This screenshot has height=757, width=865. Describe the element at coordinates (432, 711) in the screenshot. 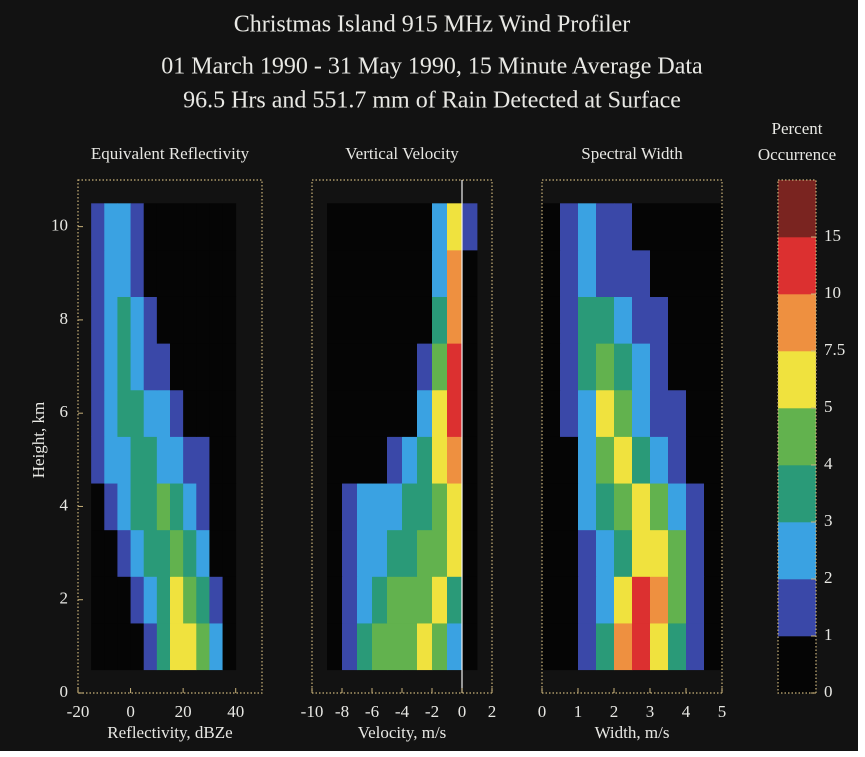

I see `x-tick-label: -2` at that location.